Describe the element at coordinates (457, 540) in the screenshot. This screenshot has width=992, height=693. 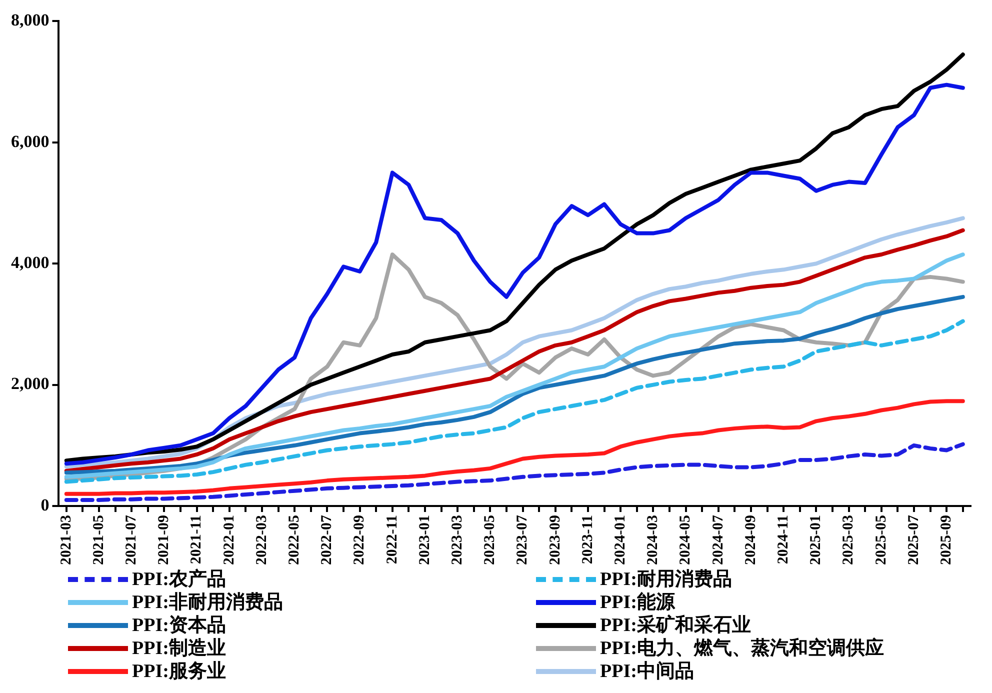
I see `x-tick-label: 2023-03` at that location.